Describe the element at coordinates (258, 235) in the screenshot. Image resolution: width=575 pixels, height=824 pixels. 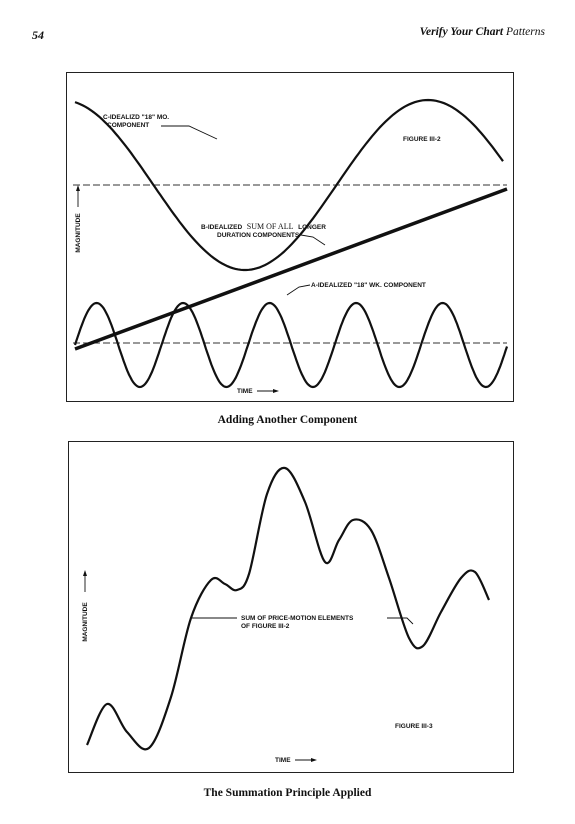
I see `label-b-line2: DURATION COMPONENTS` at that location.